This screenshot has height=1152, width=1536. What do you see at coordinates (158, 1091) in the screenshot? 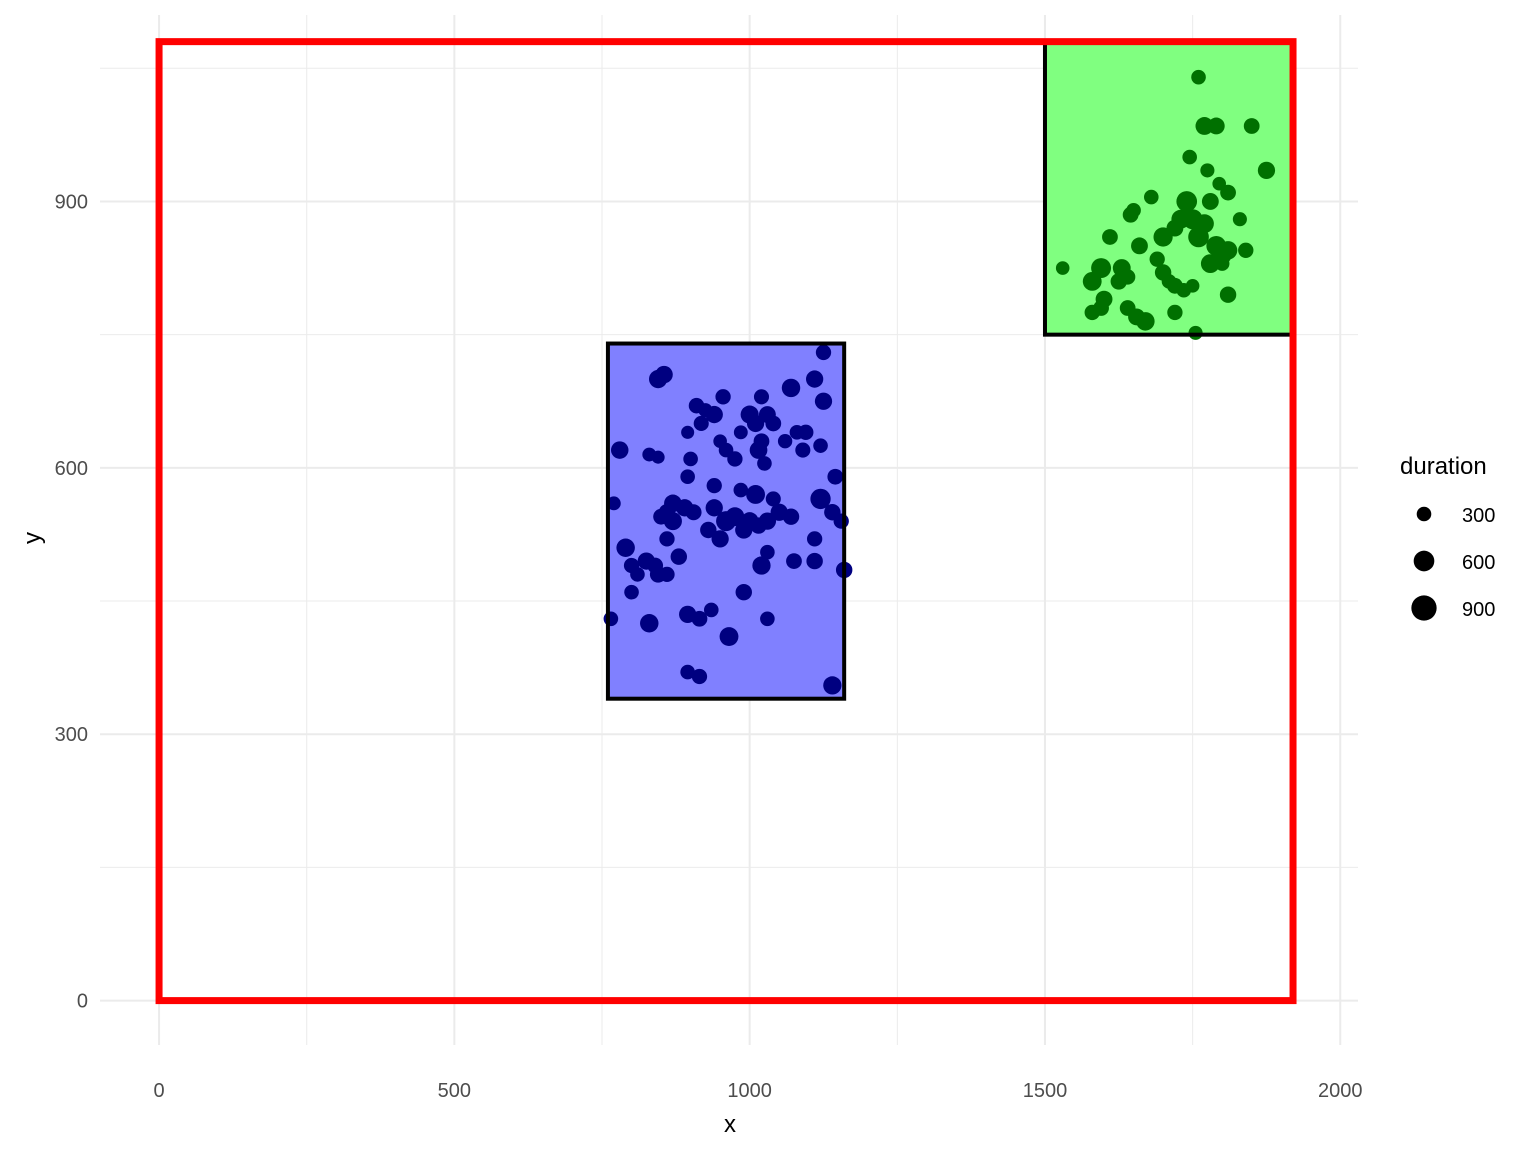
I see `x-tick-label: 0` at bounding box center [158, 1091].